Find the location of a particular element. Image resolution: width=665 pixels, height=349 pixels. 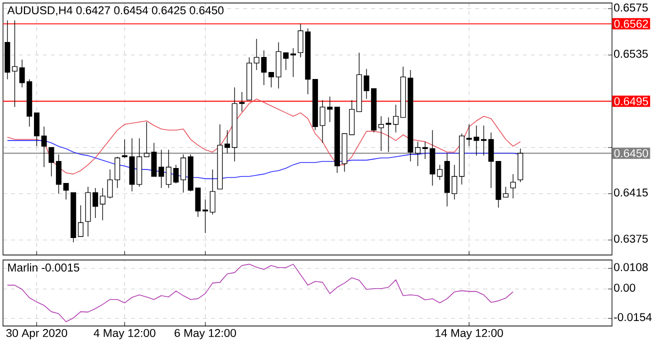

x-tick-label: 30 Apr 2020 is located at coordinates (37, 334).